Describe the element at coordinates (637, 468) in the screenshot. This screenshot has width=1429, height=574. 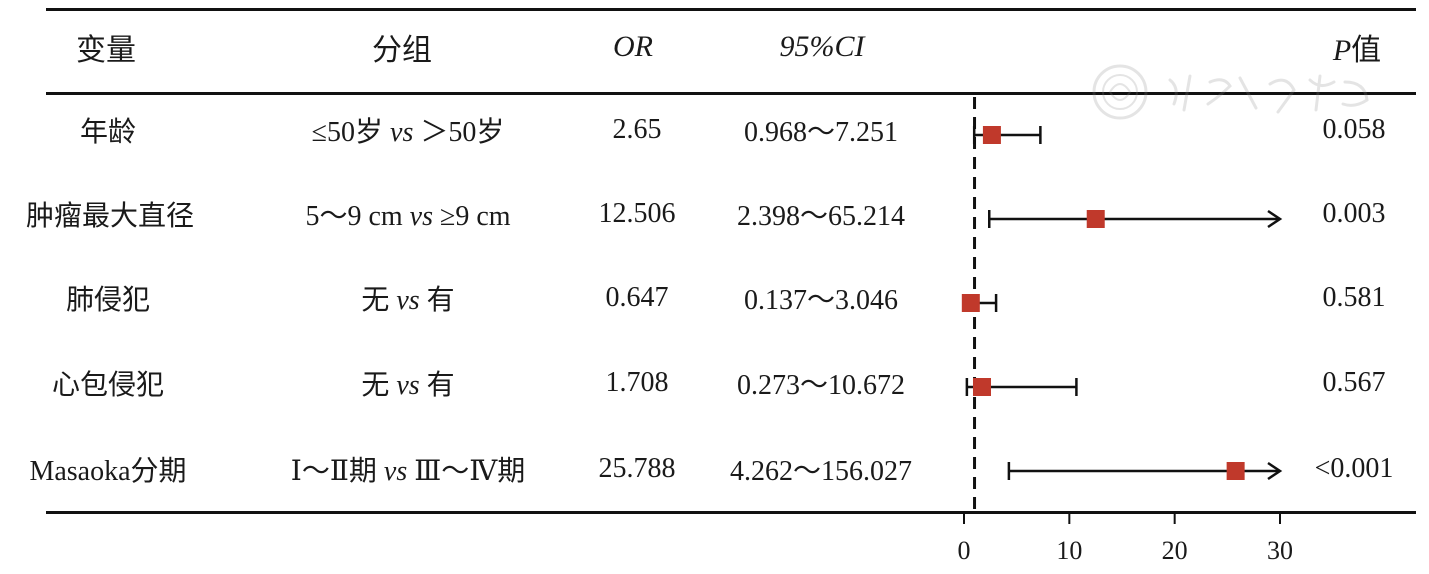
I see `row-or: 25.788` at that location.